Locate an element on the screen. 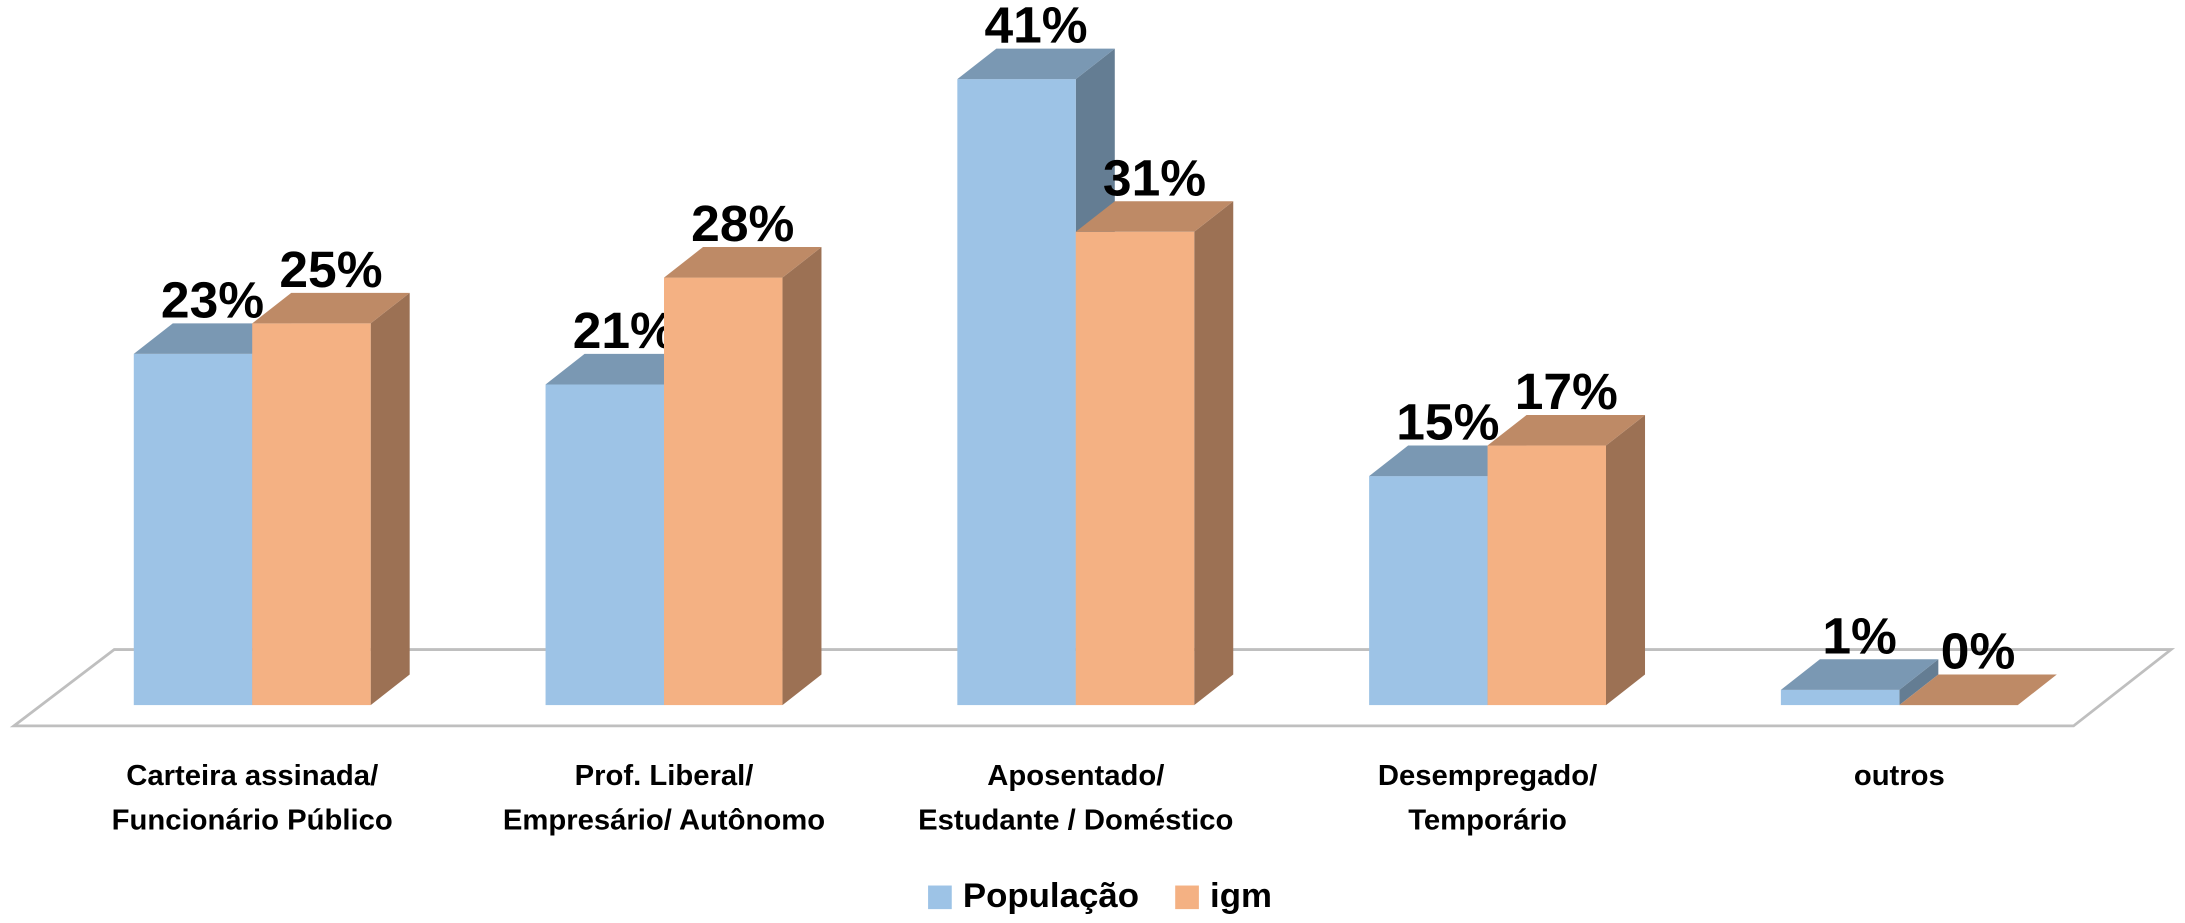  data-label: 0% is located at coordinates (1978, 651).